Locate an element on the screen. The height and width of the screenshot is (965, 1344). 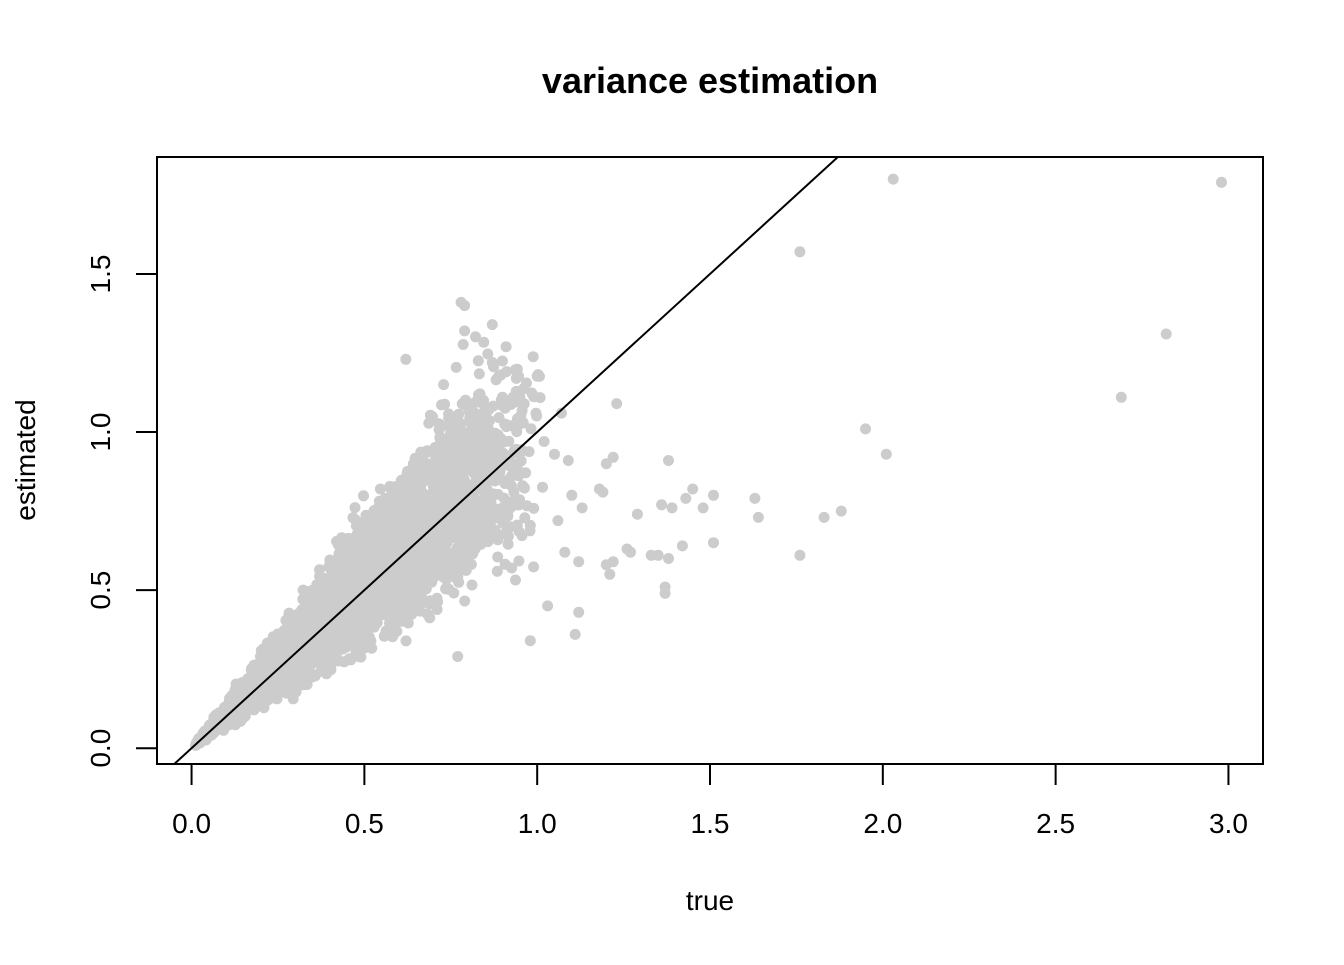
y-tick-label: 0.0 is located at coordinates (100, 748).